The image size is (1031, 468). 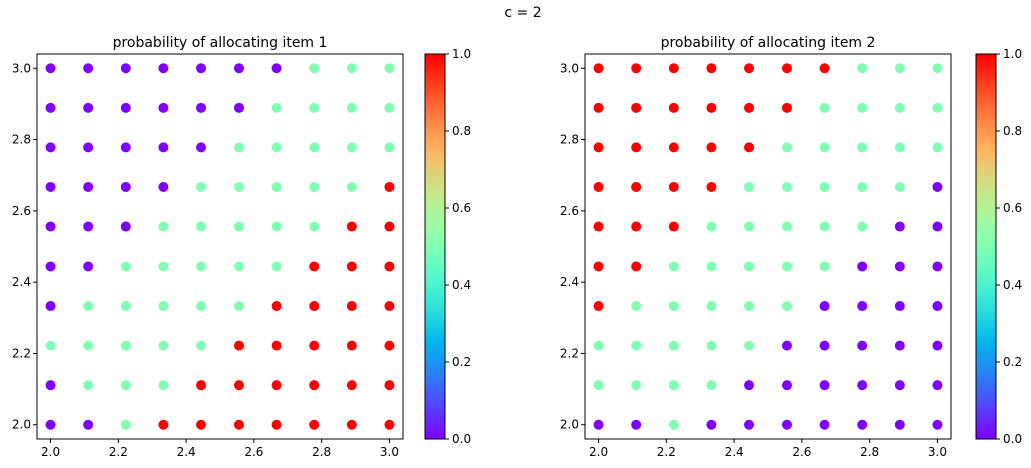 What do you see at coordinates (569, 140) in the screenshot?
I see `y-tick-label: 2.8` at bounding box center [569, 140].